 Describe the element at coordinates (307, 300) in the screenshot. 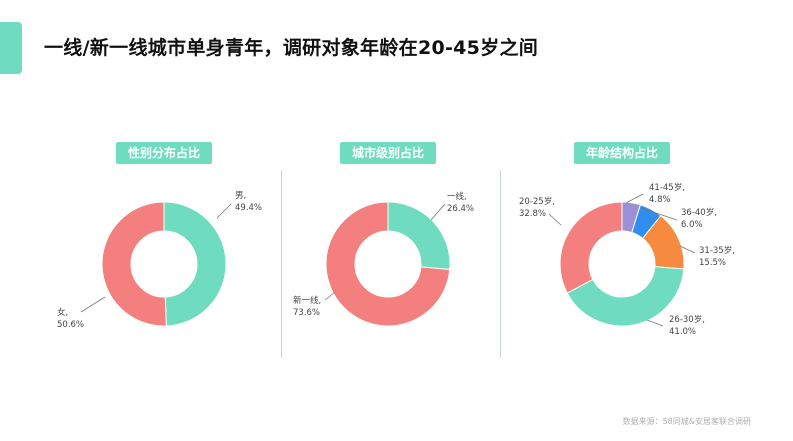

I see `slice-label: 新一线,` at that location.